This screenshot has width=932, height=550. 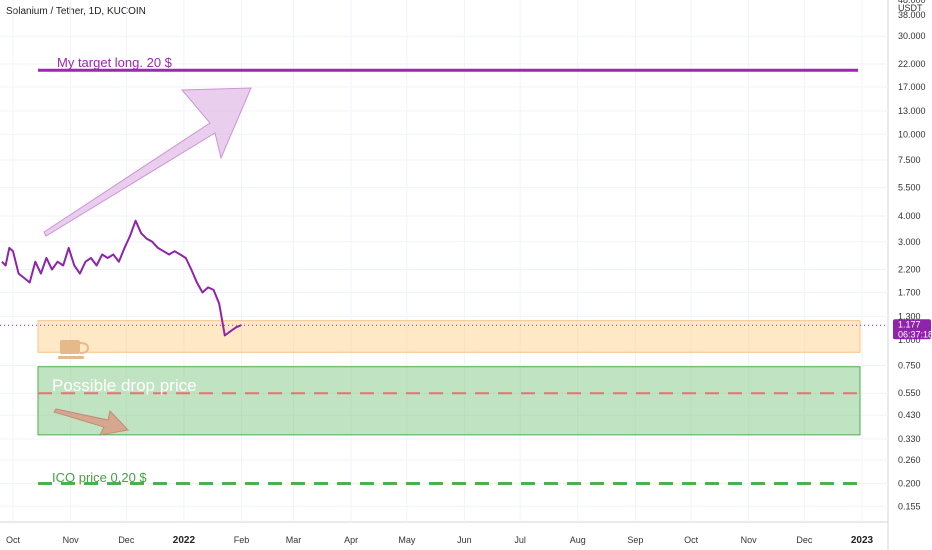 What do you see at coordinates (909, 415) in the screenshot?
I see `y-tick-label: 0.430` at bounding box center [909, 415].